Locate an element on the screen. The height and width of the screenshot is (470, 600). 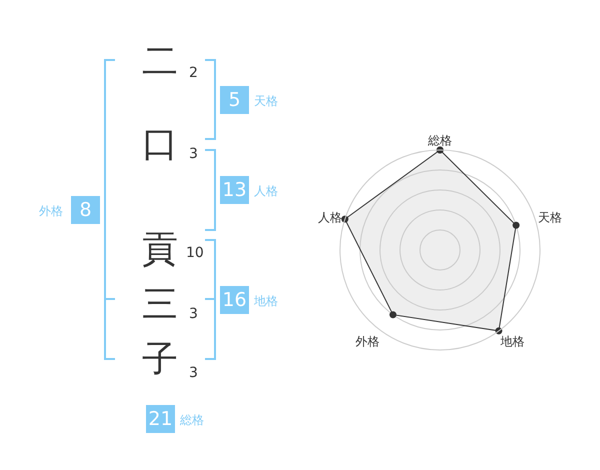
text: 21 is located at coordinates (160, 419).